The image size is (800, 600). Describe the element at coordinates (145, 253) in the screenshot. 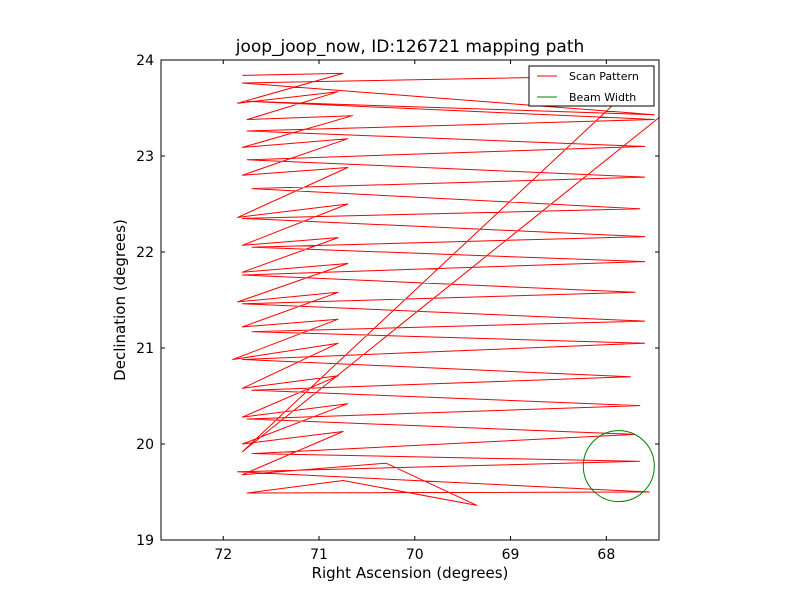

I see `y-tick-label: 22` at that location.